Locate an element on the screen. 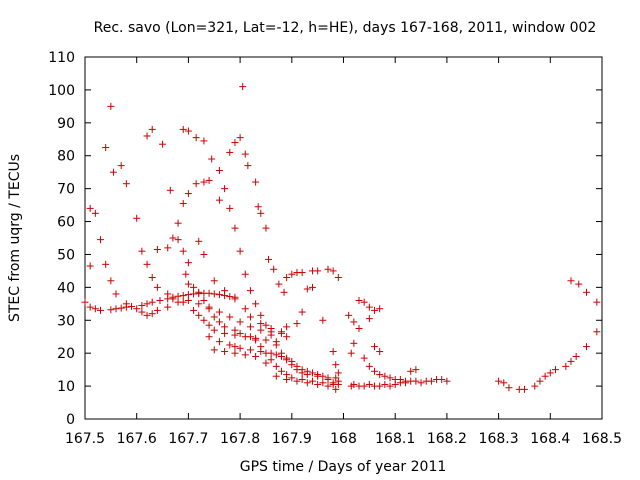  y-tick-label: 20 is located at coordinates (66, 354).